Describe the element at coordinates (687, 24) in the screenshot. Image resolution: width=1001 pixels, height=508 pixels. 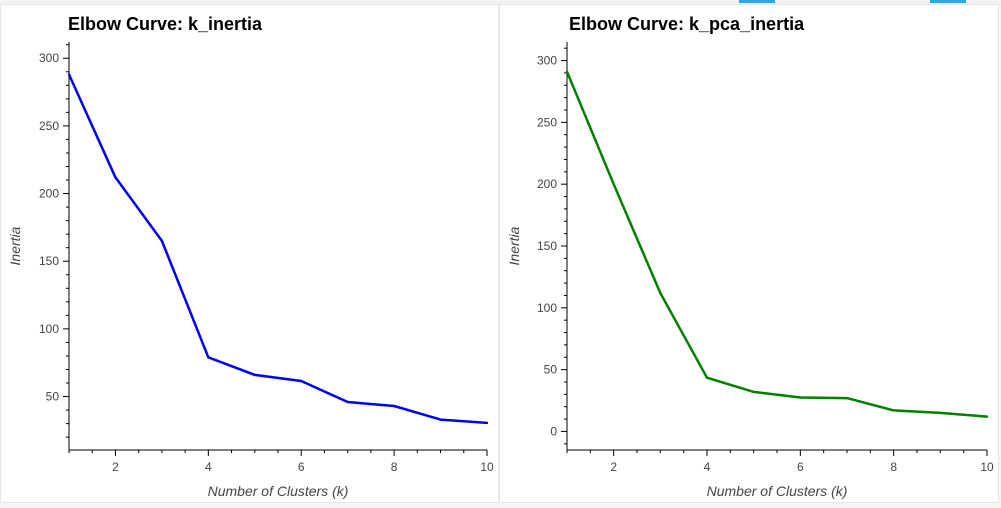
I see `chart-title: Elbow Curve: k_pca_inertia` at that location.